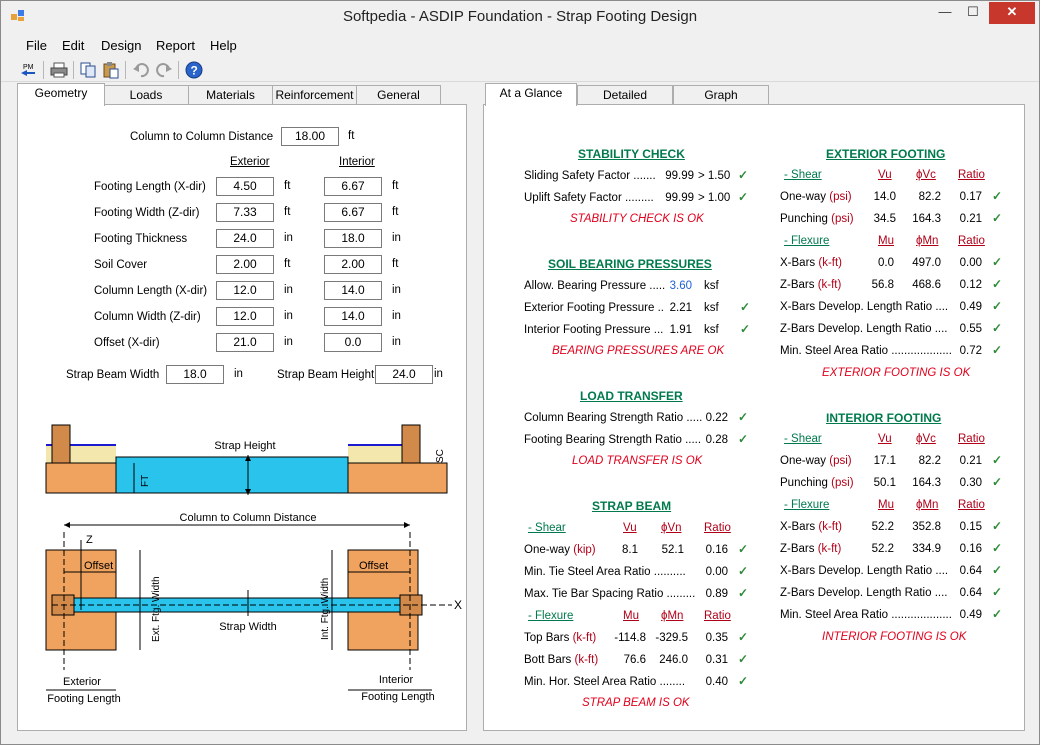  What do you see at coordinates (945, 11) in the screenshot?
I see `minimize-button: —` at bounding box center [945, 11].